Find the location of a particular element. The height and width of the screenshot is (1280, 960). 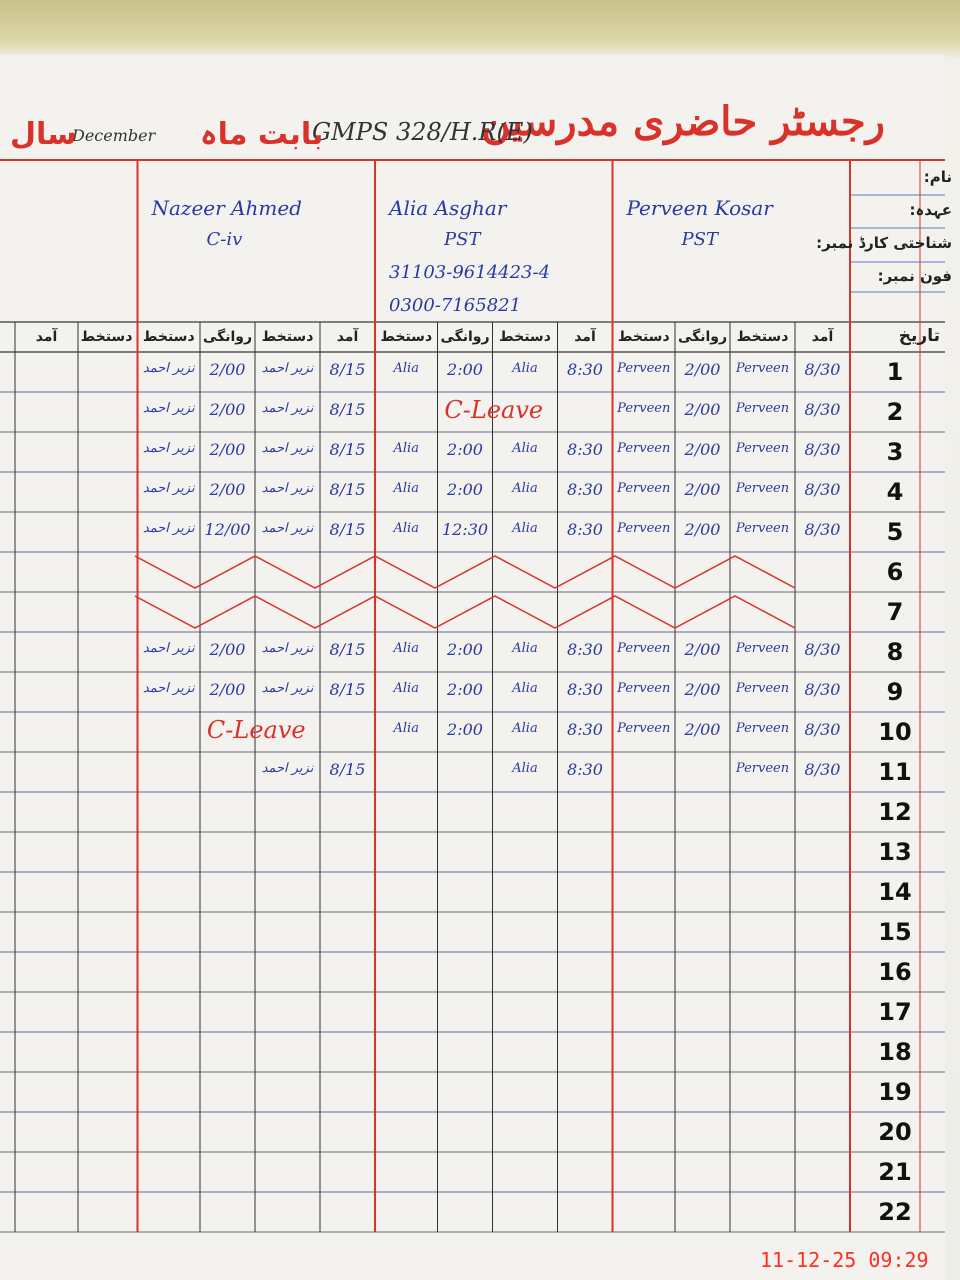

day-number: 3 is located at coordinates (895, 452).